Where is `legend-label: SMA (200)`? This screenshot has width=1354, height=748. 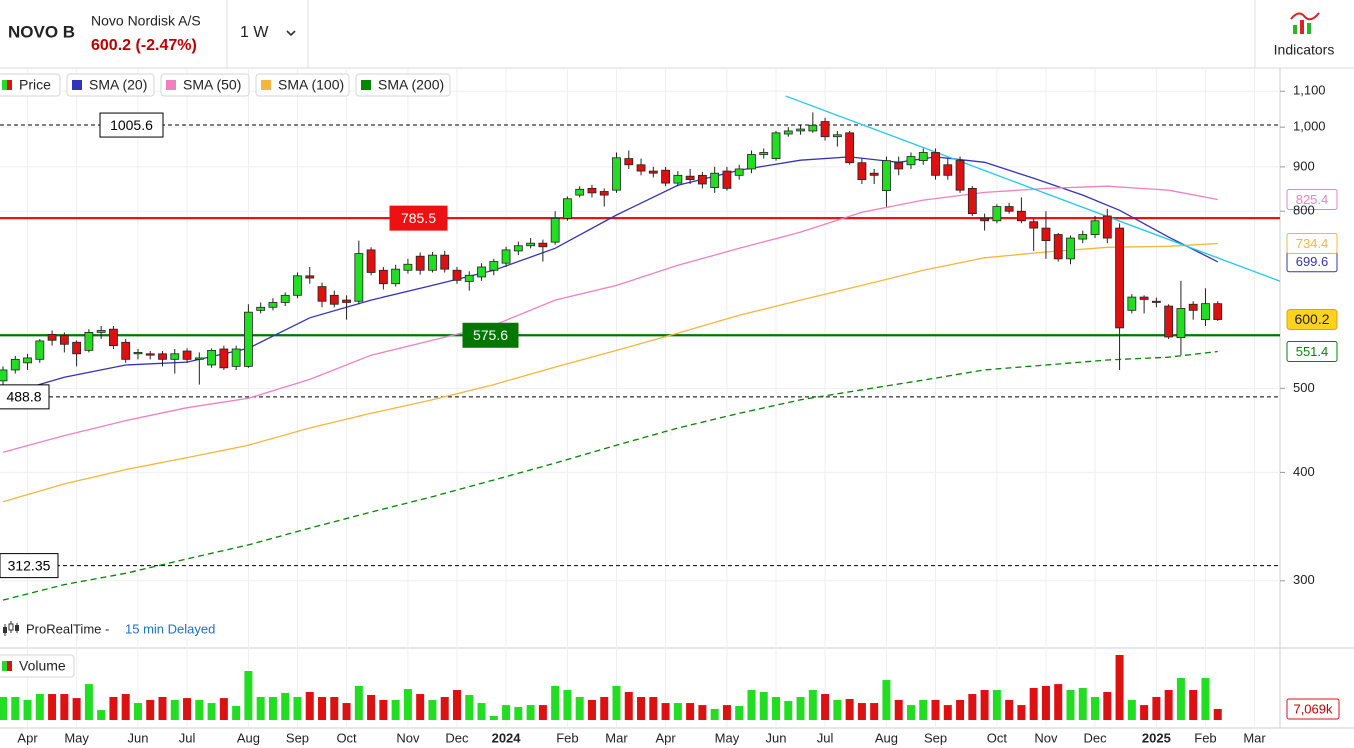
legend-label: SMA (200) is located at coordinates (411, 85).